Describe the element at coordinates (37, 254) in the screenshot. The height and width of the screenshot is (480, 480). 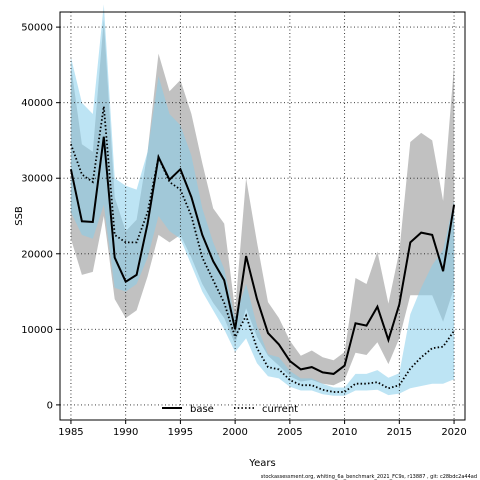
I see `y-tick-label-20000: 20000` at that location.